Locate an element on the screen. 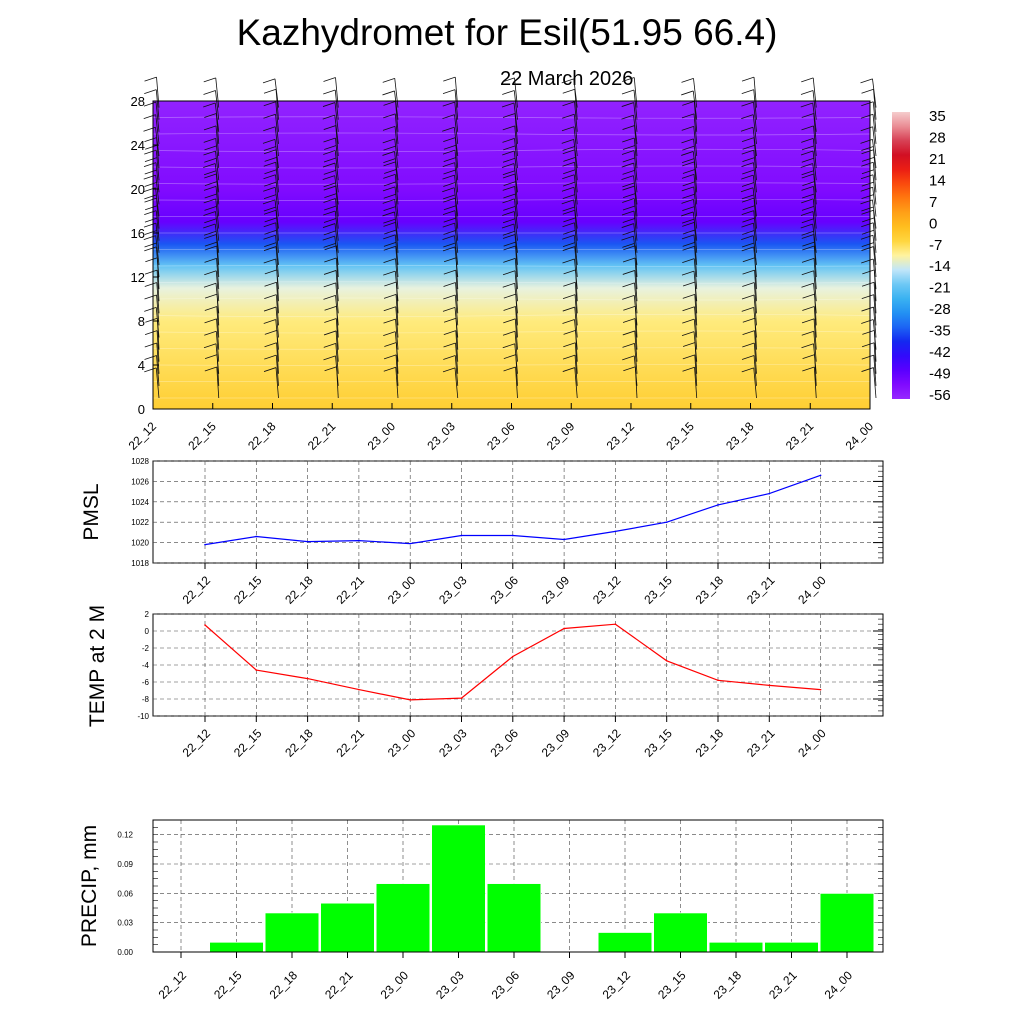  precip-bar is located at coordinates (403, 918).